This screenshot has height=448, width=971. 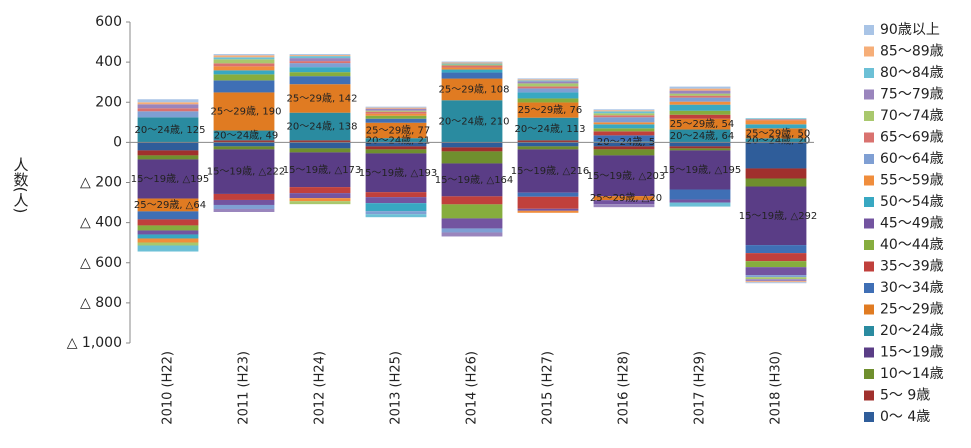 I want to click on legend-label: 85～89歳, so click(x=912, y=52).